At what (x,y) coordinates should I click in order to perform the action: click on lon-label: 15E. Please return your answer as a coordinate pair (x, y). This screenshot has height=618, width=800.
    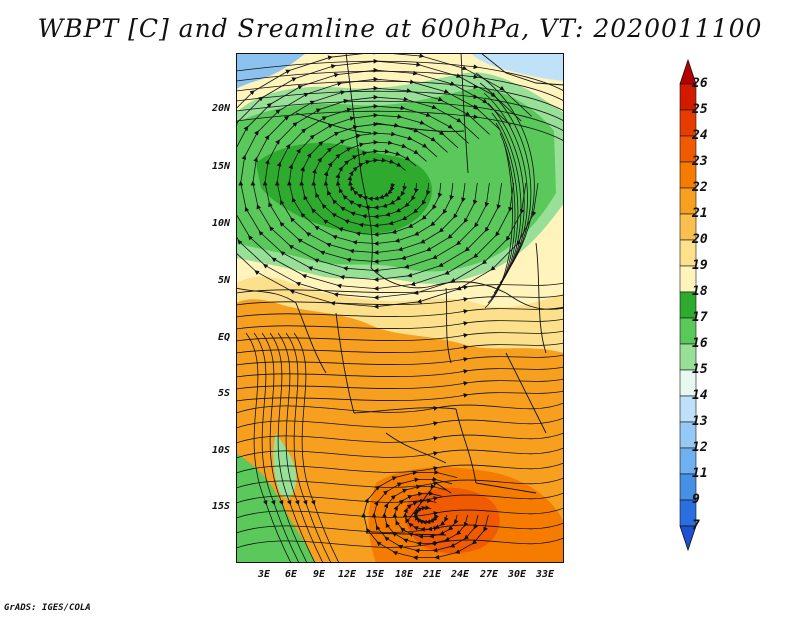
    Looking at the image, I should click on (375, 574).